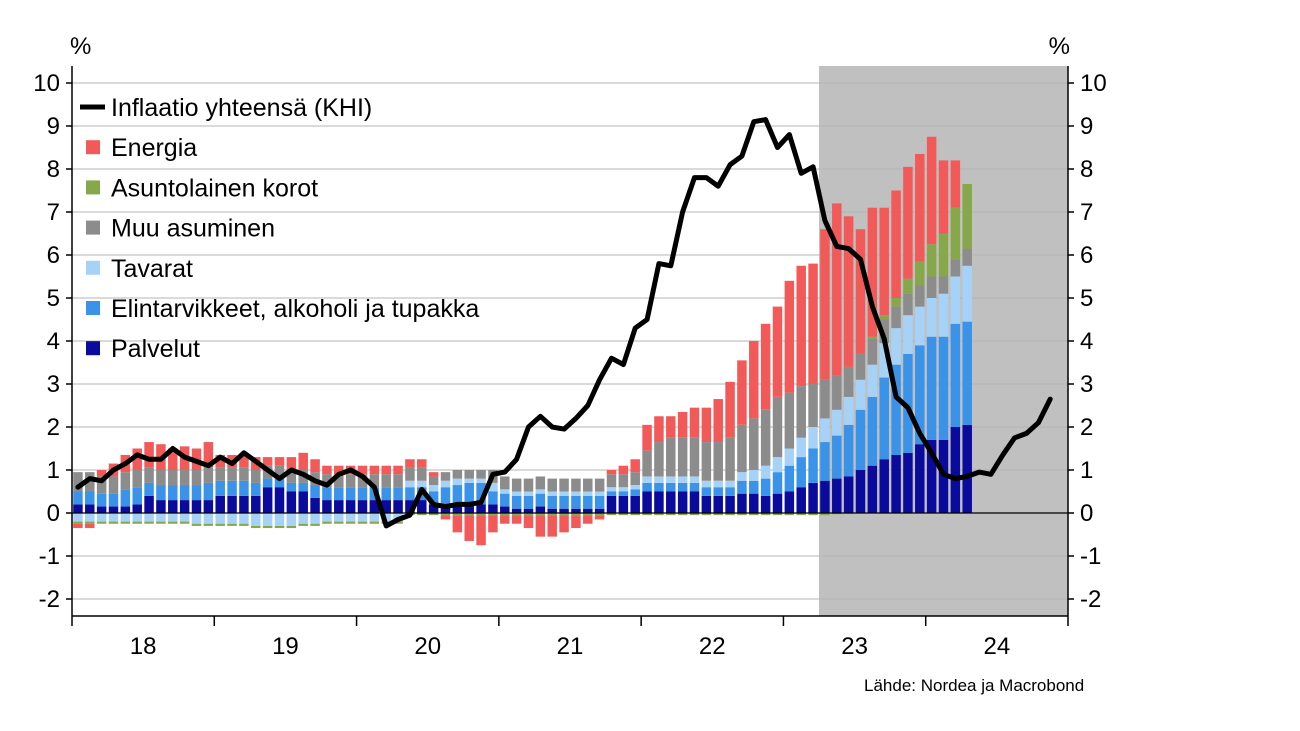  I want to click on y-tick-label-right: 5, so click(1086, 298).